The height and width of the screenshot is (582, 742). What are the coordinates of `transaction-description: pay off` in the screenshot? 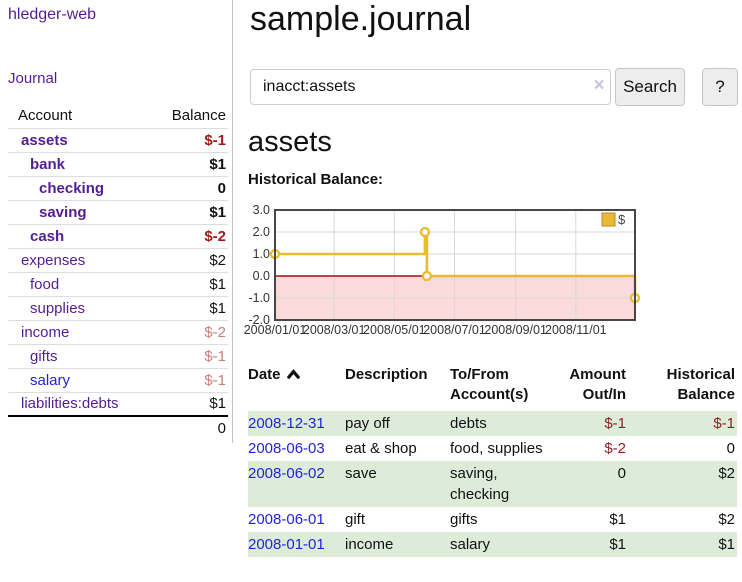 It's located at (367, 423).